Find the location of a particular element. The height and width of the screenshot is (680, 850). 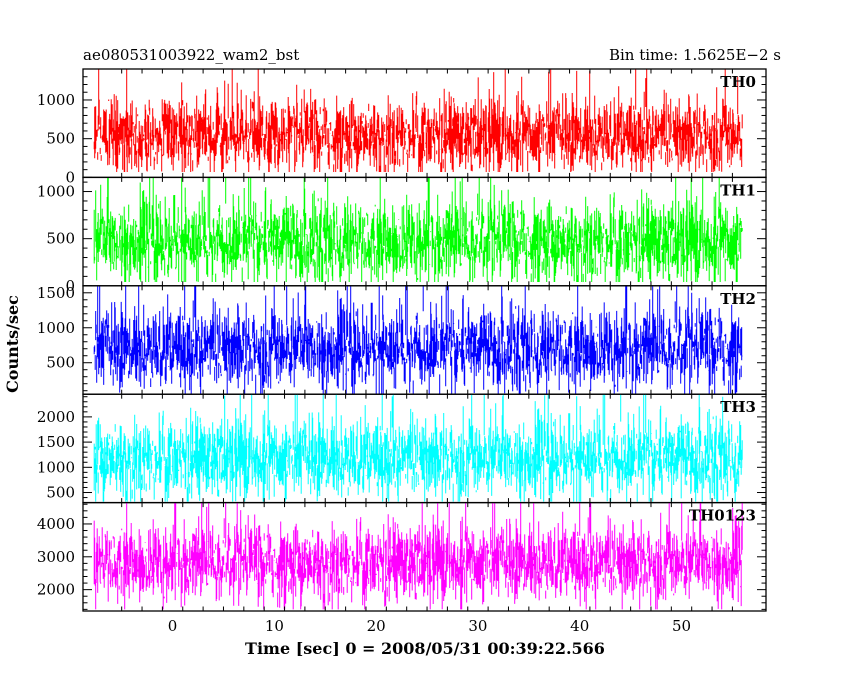

panel-th0123: 2000 3000 4000 TH0123 is located at coordinates (402, 556).